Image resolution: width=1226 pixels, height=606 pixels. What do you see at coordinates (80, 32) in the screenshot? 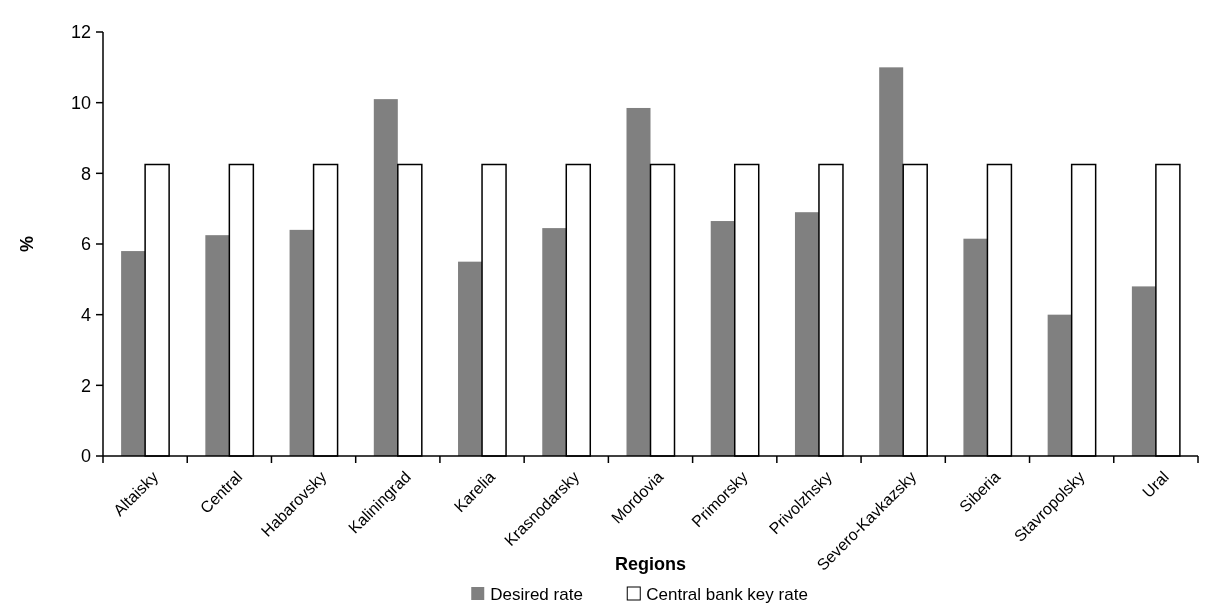
I see `y-tick-label: 12` at bounding box center [80, 32].